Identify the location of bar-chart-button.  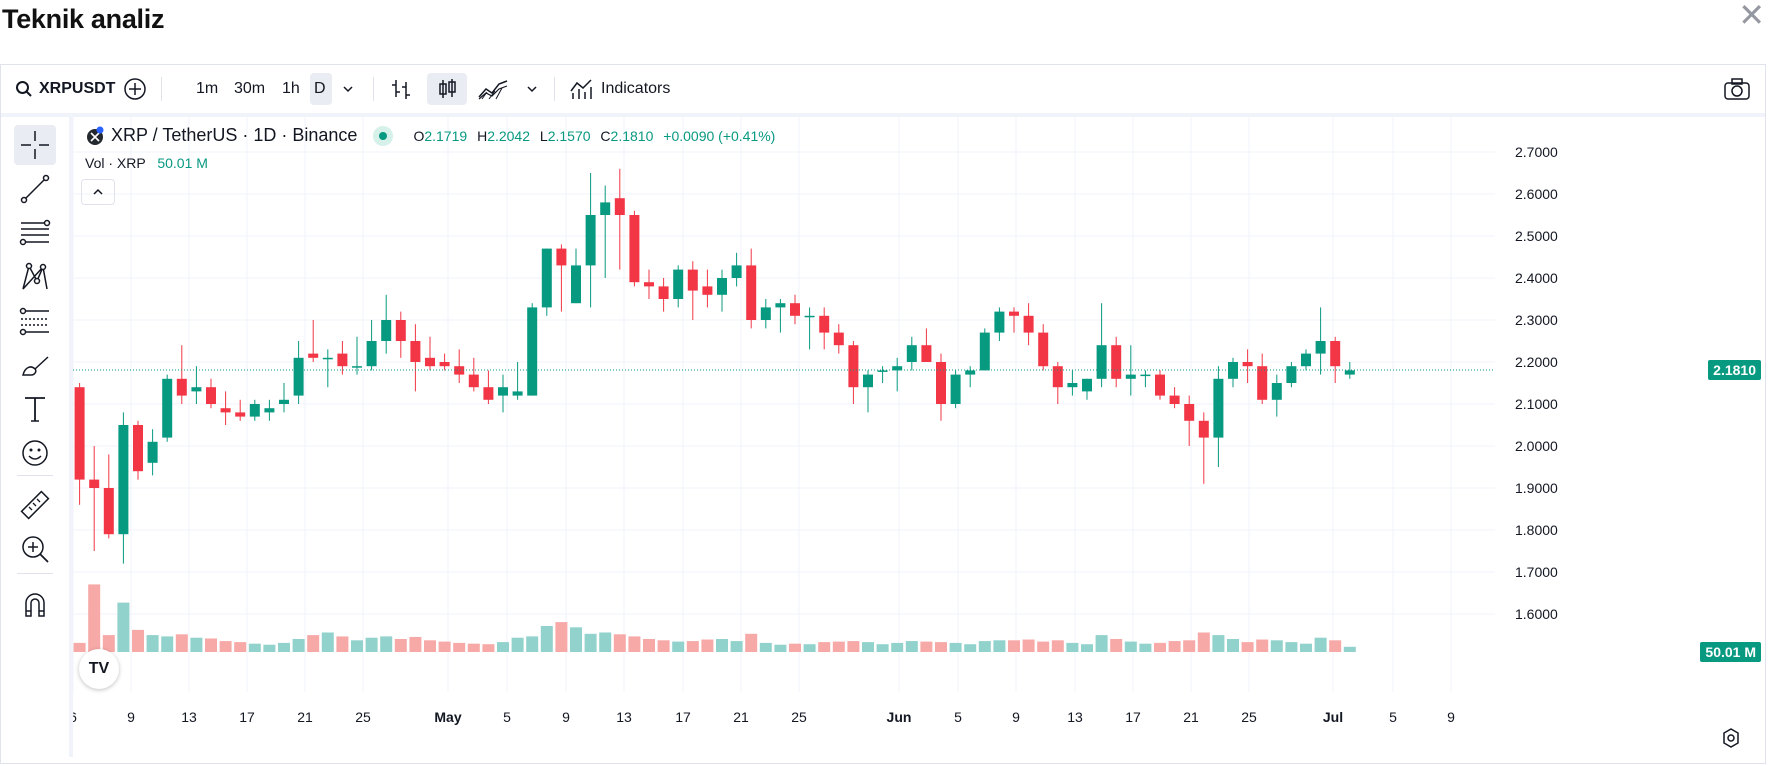
(401, 89).